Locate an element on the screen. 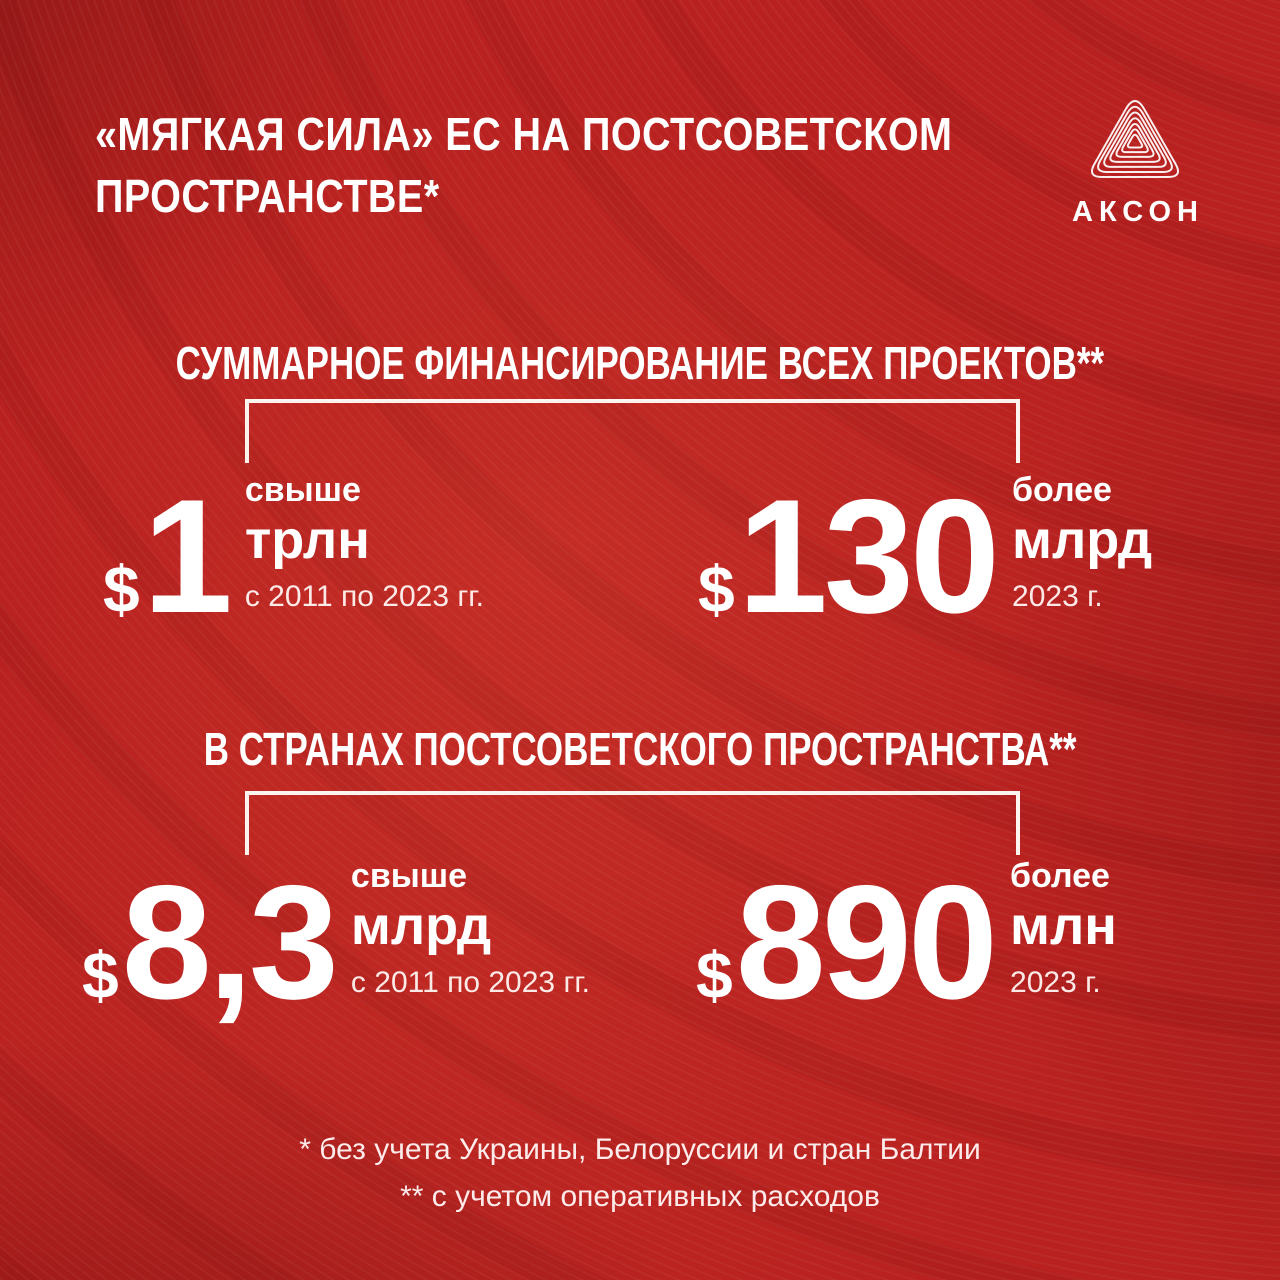  stat-labels: свыше трлн с 2011 по 2023 гг. is located at coordinates (364, 543).